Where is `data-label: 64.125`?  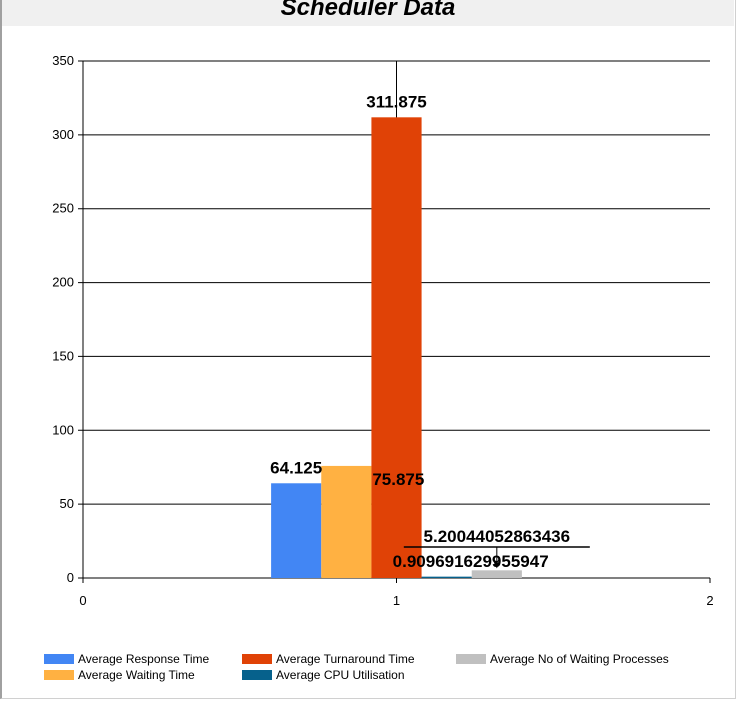
data-label: 64.125 is located at coordinates (296, 467).